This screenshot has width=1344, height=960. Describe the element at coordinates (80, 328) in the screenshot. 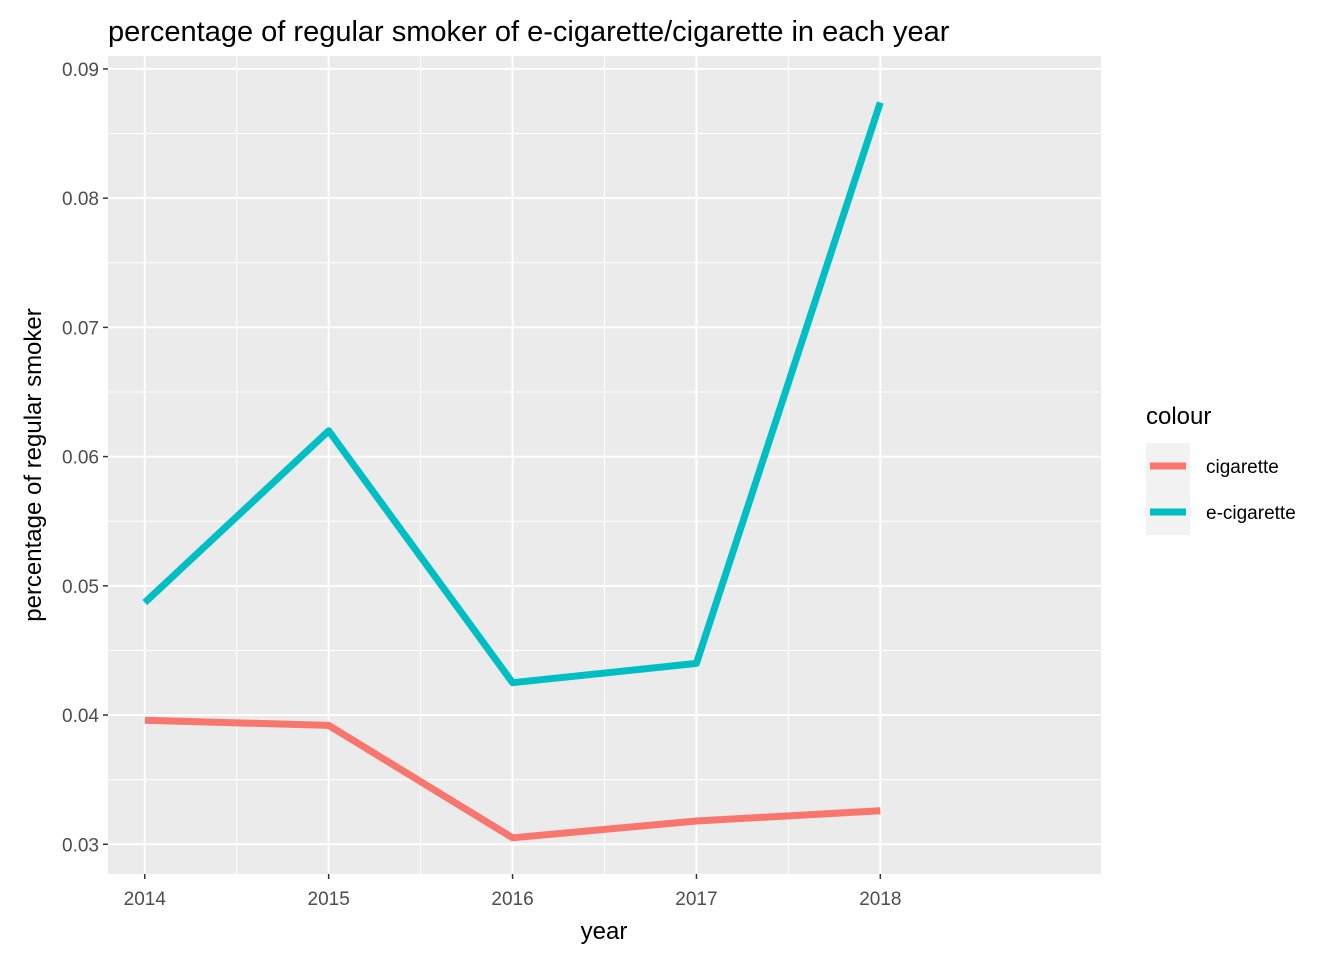

I see `y-tick-label: 0.07` at that location.